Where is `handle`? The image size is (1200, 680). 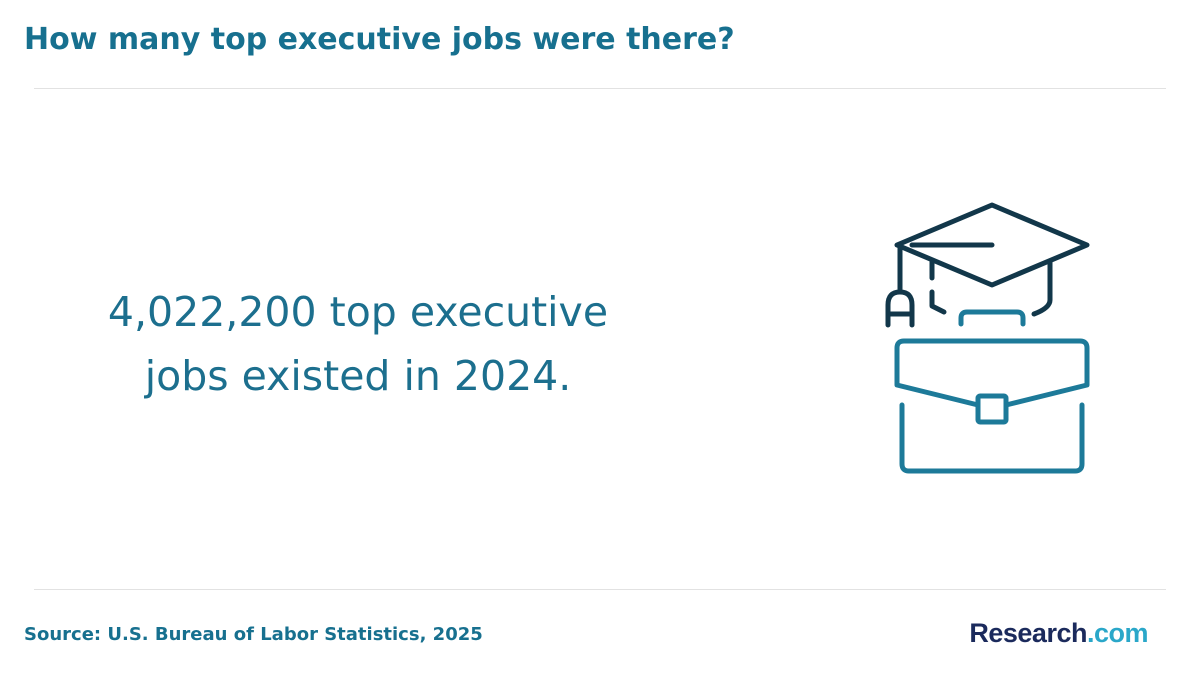
handle is located at coordinates (992, 318).